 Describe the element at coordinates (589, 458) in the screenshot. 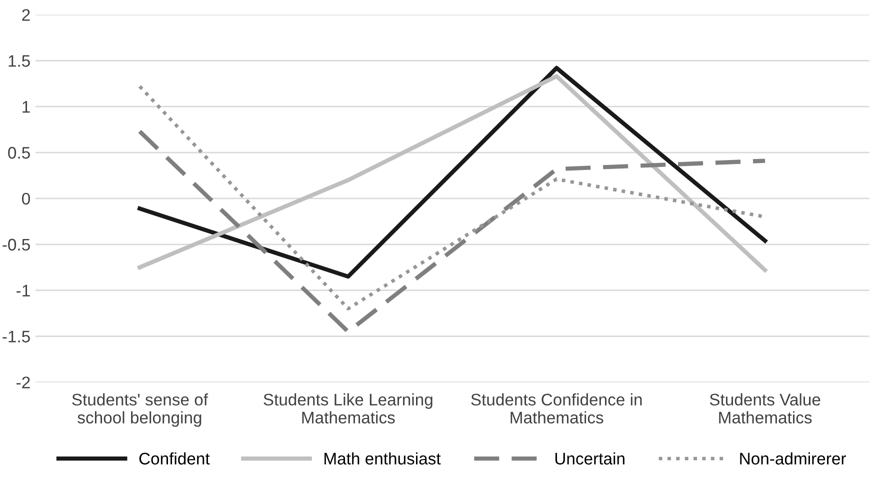

I see `legend-label: Uncertain` at that location.